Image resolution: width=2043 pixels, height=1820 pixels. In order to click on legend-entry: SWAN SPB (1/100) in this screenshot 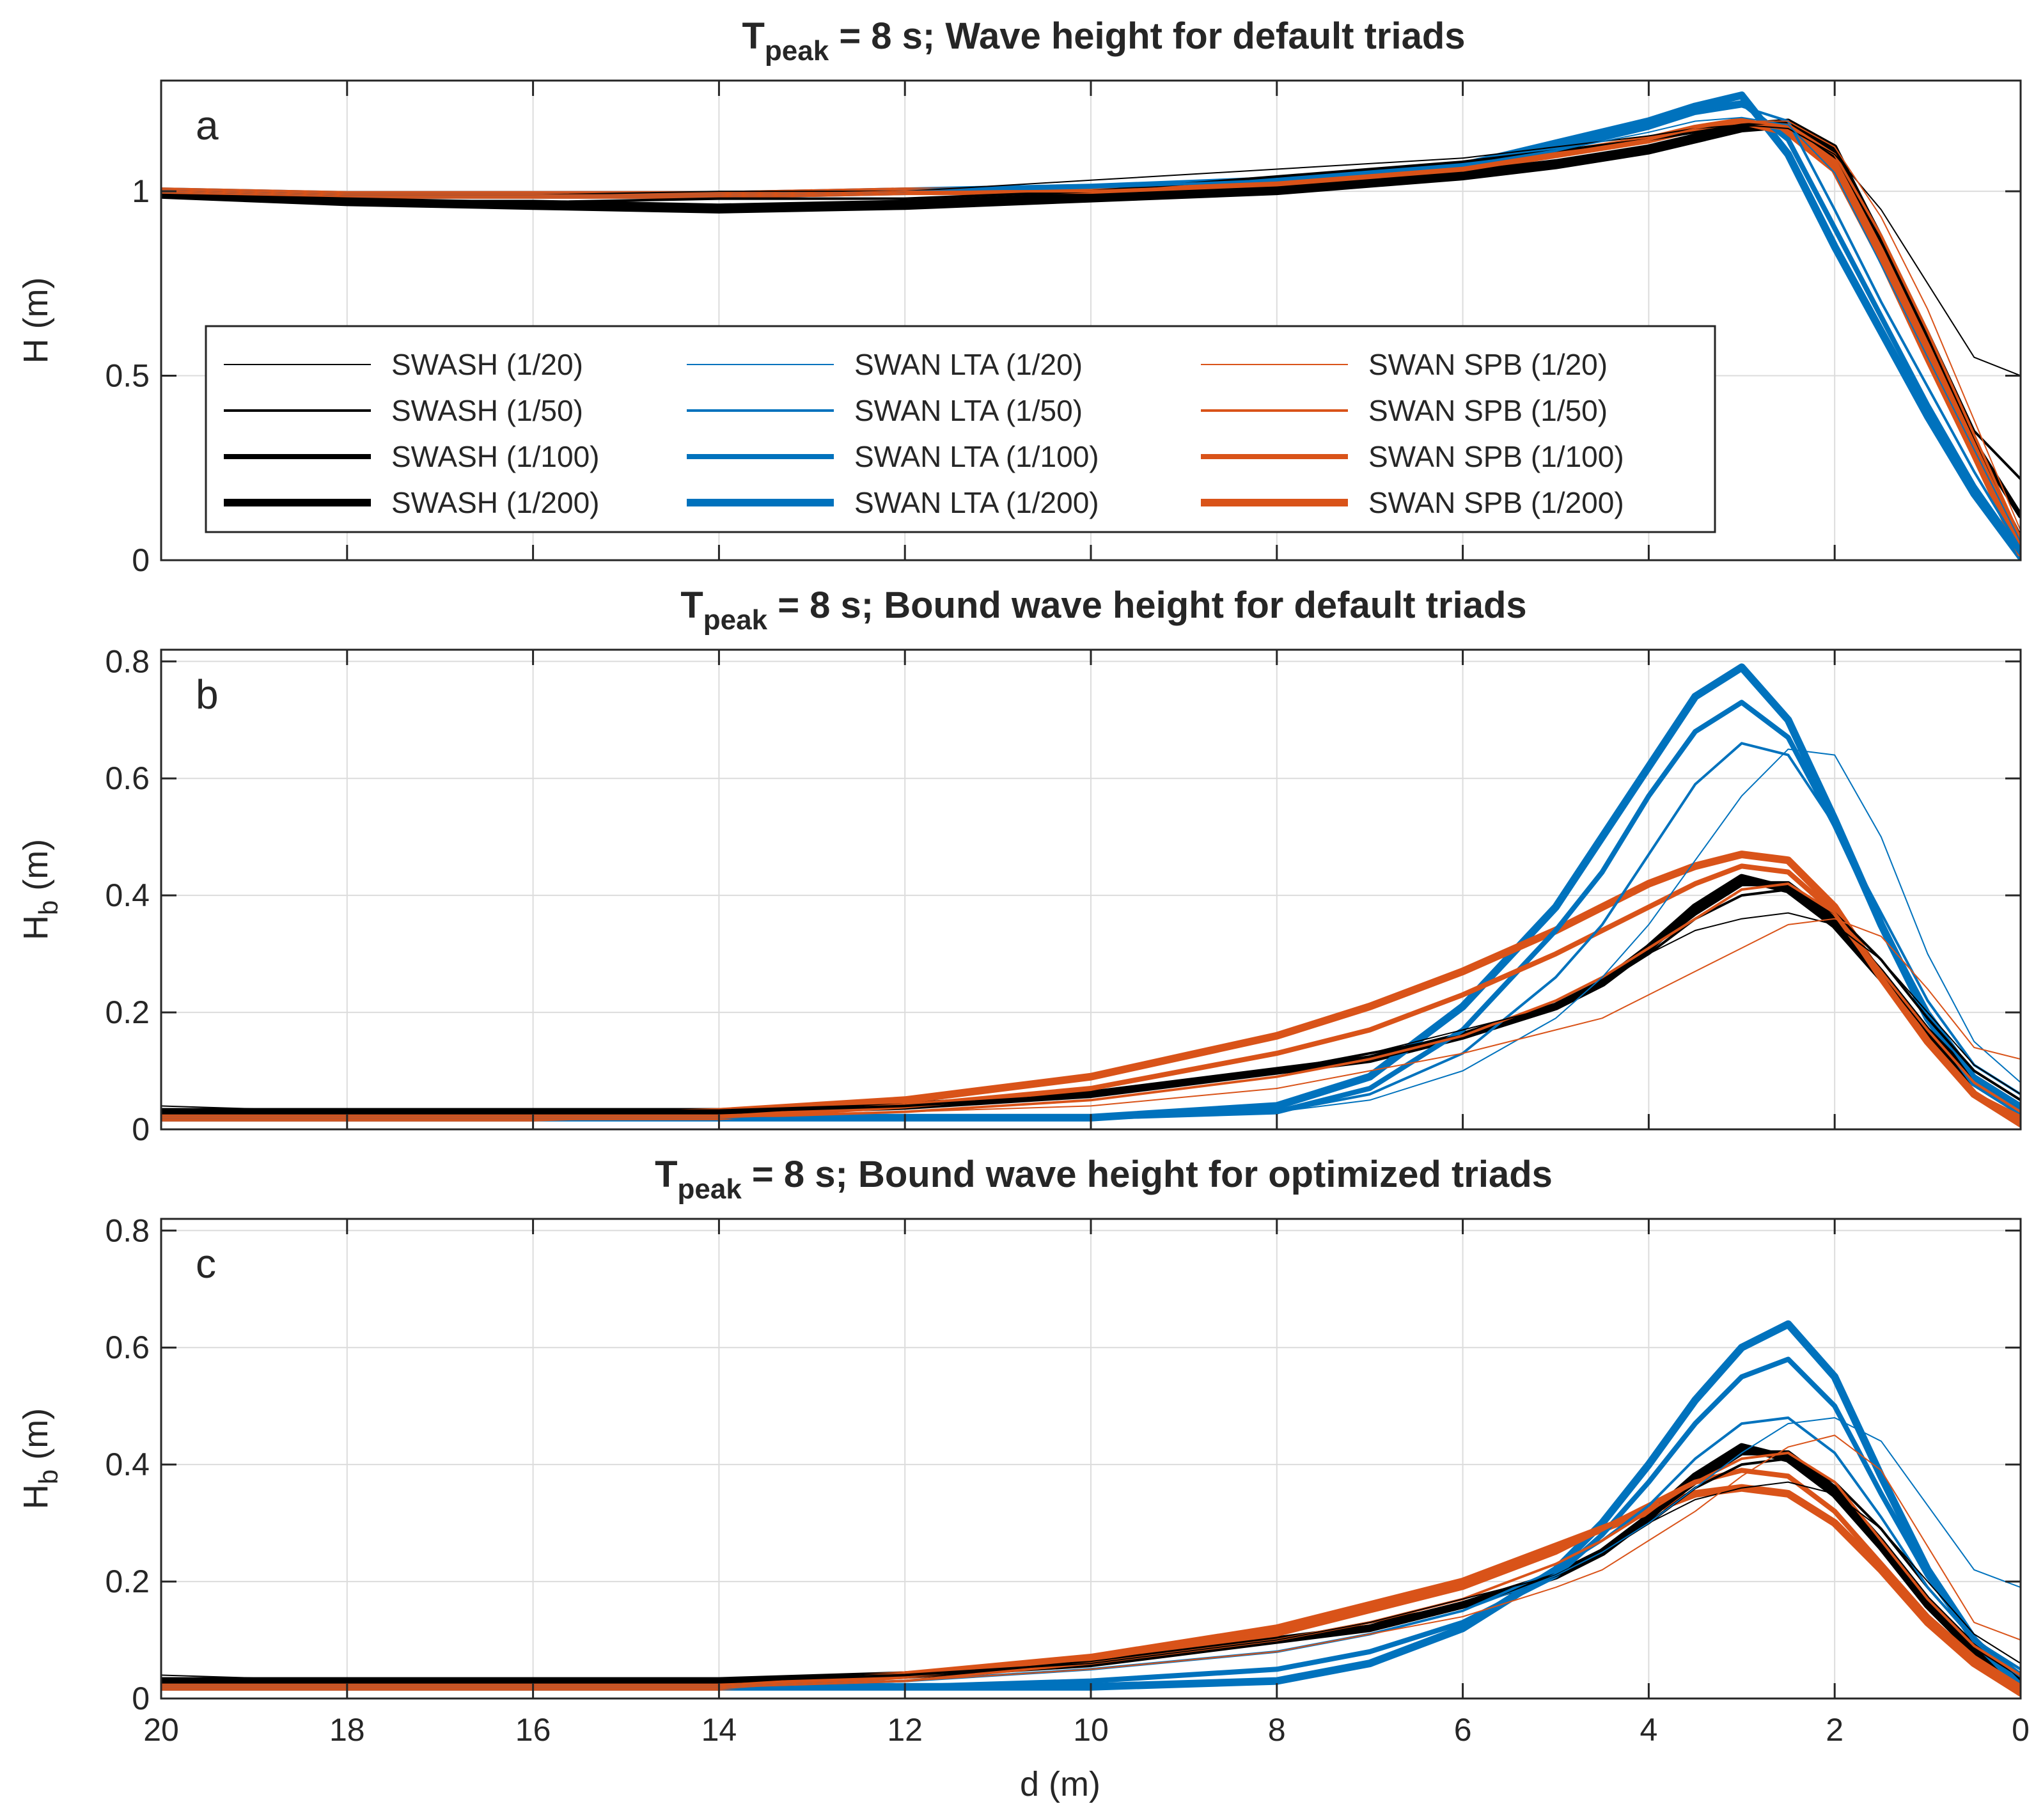, I will do `click(1412, 456)`.